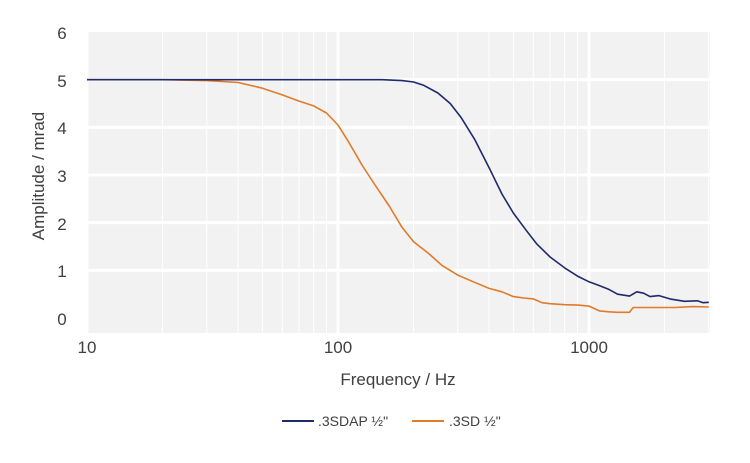 This screenshot has width=750, height=463. What do you see at coordinates (61, 319) in the screenshot?
I see `y-tick-label: 0` at bounding box center [61, 319].